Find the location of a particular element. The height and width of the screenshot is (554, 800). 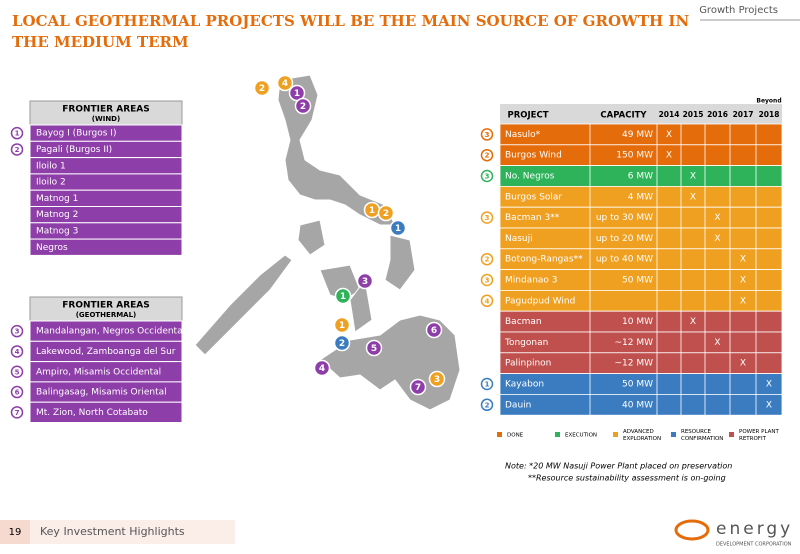

page-number: 19 is located at coordinates (15, 532).